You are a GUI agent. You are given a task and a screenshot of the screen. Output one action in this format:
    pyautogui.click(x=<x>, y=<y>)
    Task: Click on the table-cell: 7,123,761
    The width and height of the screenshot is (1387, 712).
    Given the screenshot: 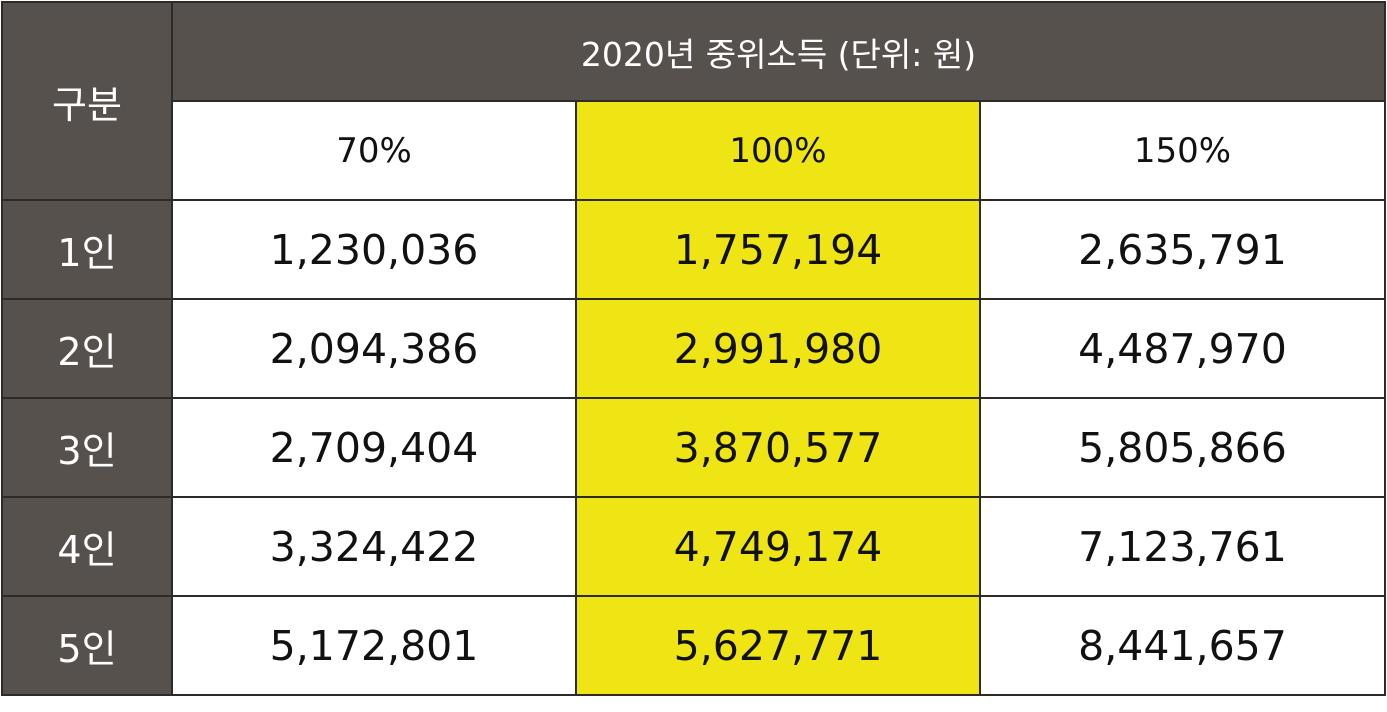 What is the action you would take?
    pyautogui.click(x=1182, y=546)
    